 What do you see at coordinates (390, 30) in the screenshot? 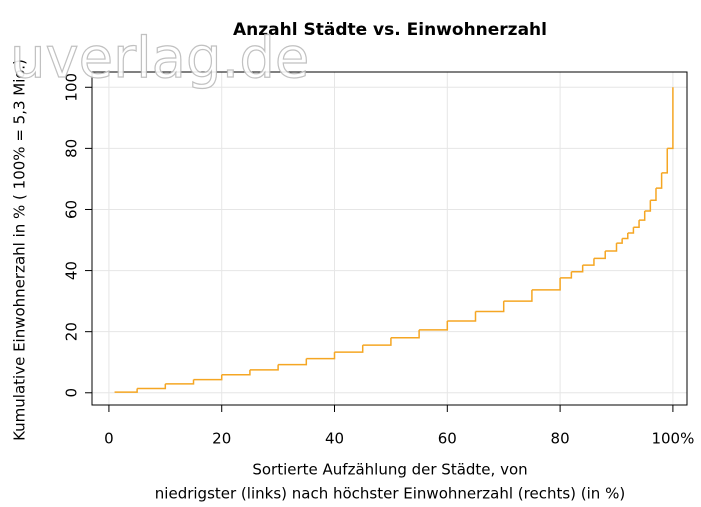
I see `chart-title: Anzahl Städte vs. Einwohnerzahl` at bounding box center [390, 30].